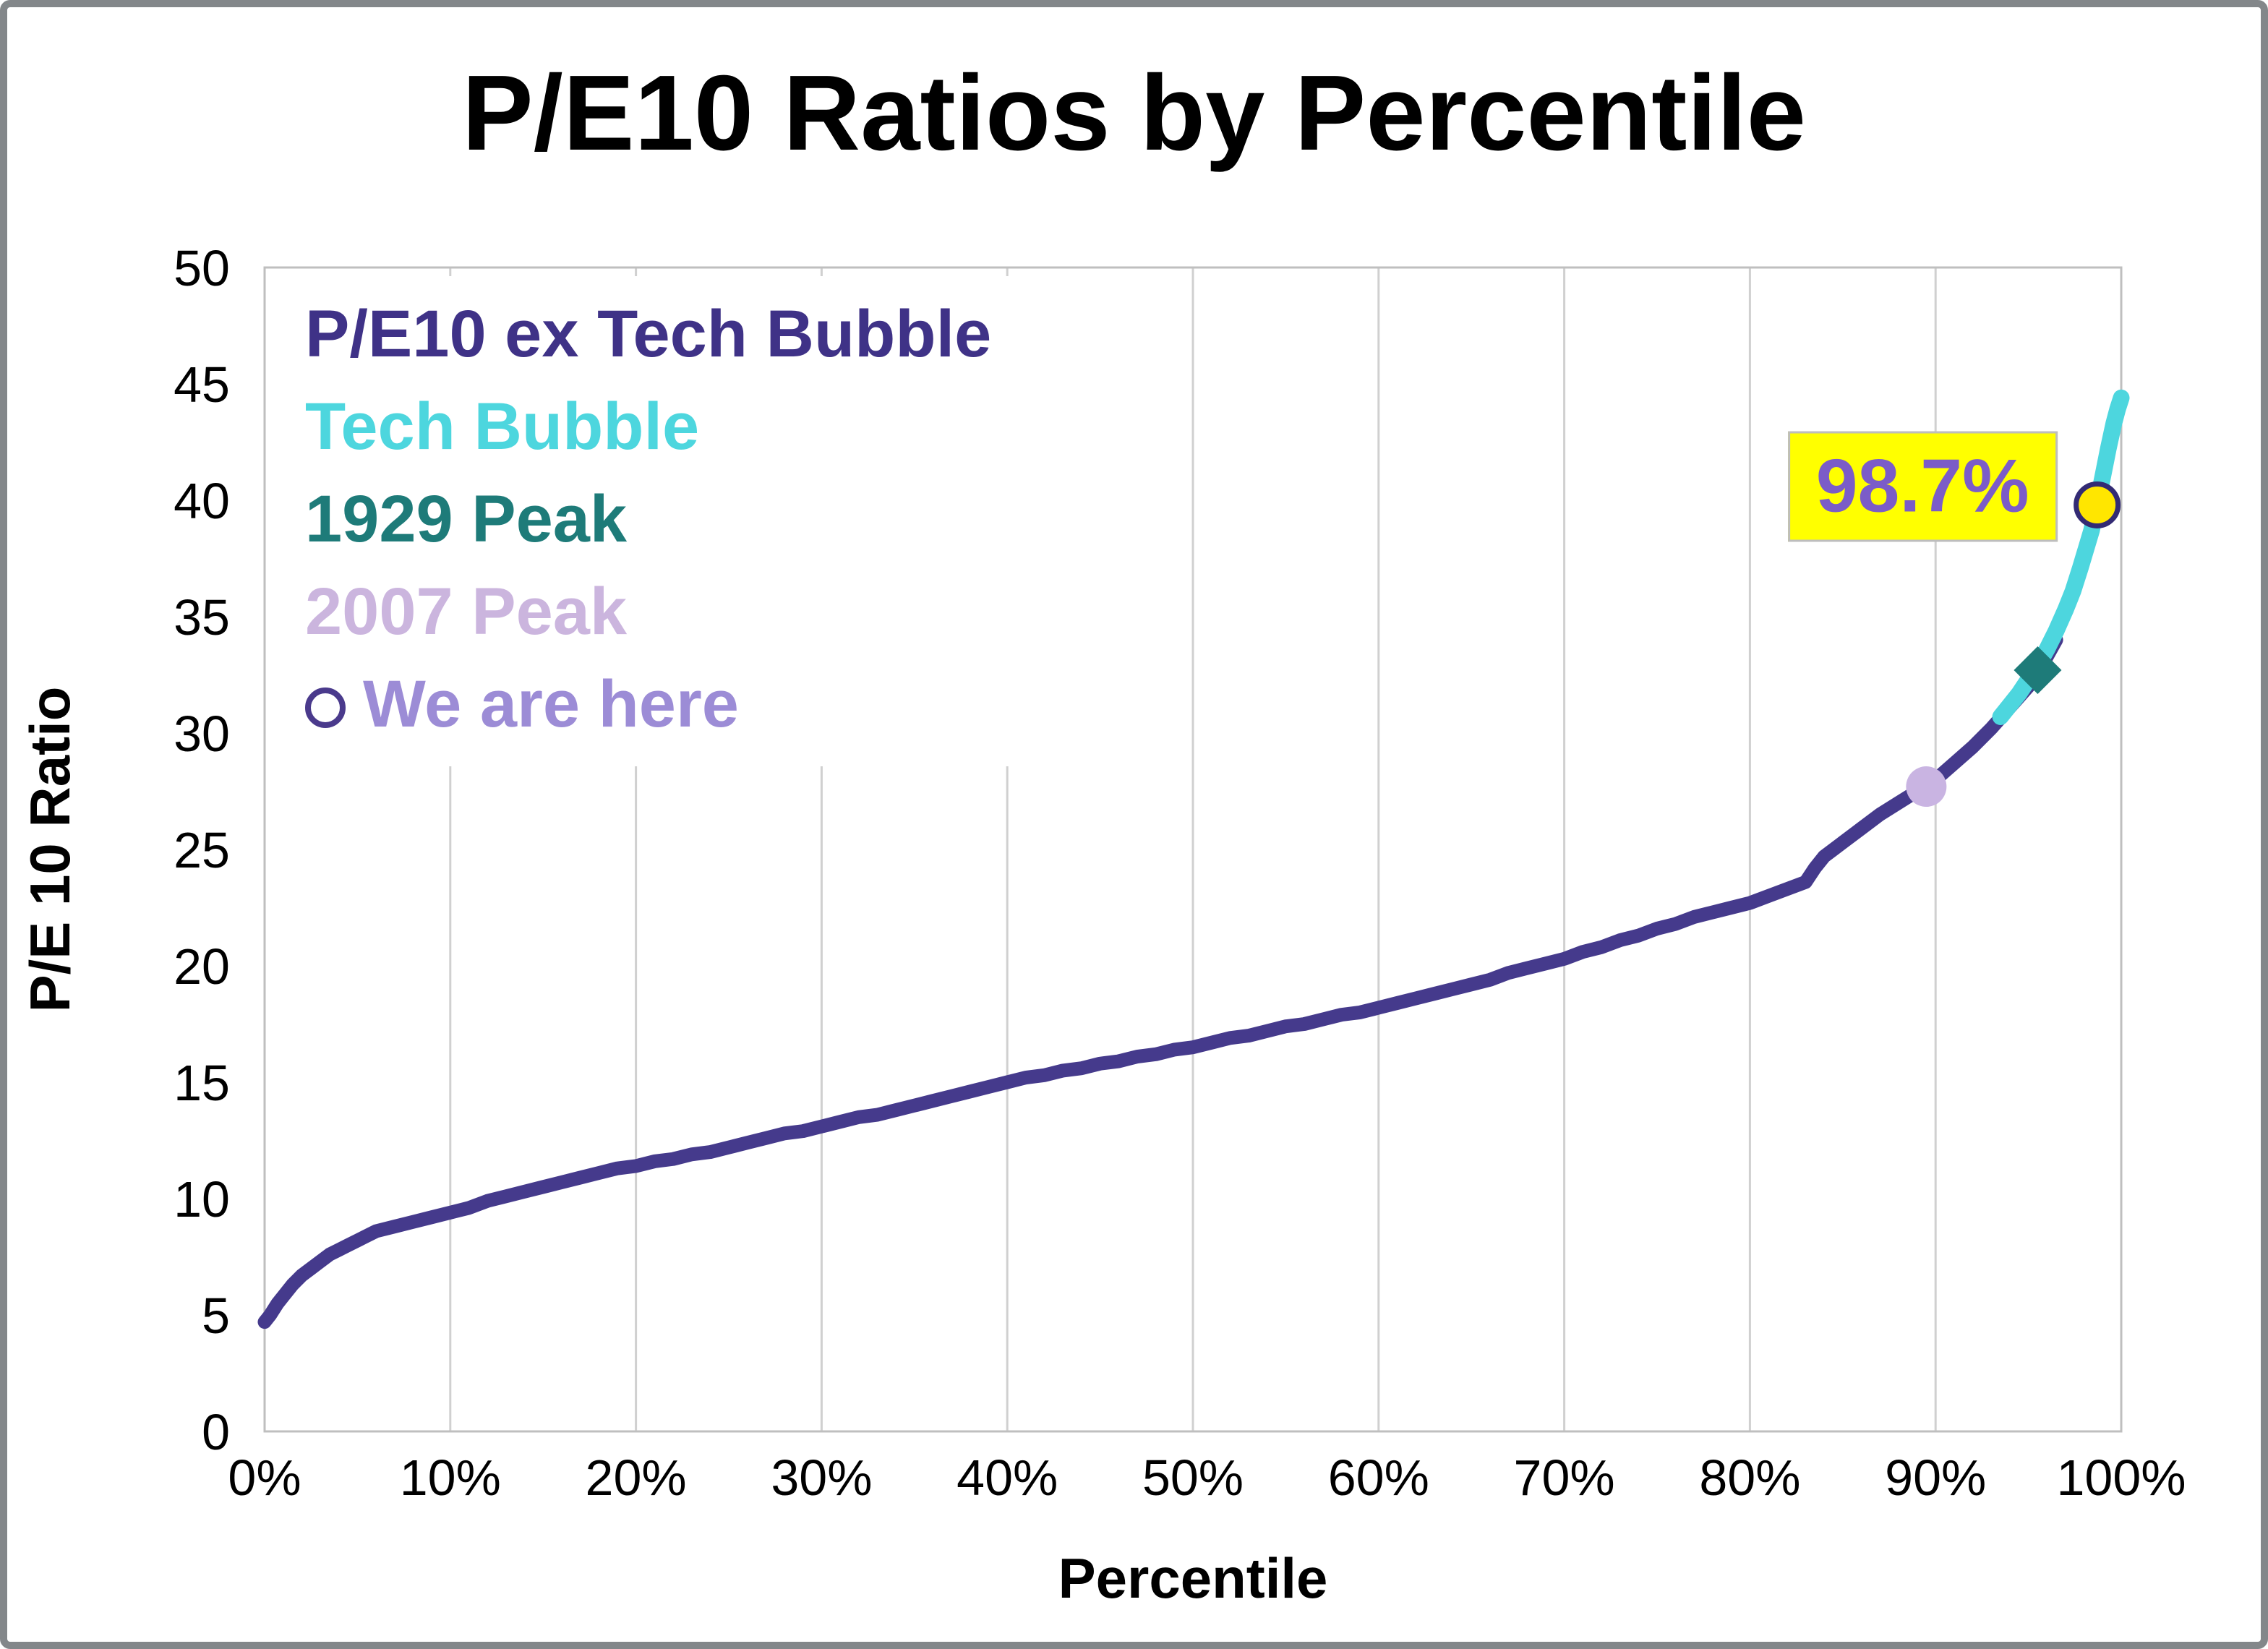  What do you see at coordinates (728, 611) in the screenshot?
I see `legend-item-3: 2007 Peak` at bounding box center [728, 611].